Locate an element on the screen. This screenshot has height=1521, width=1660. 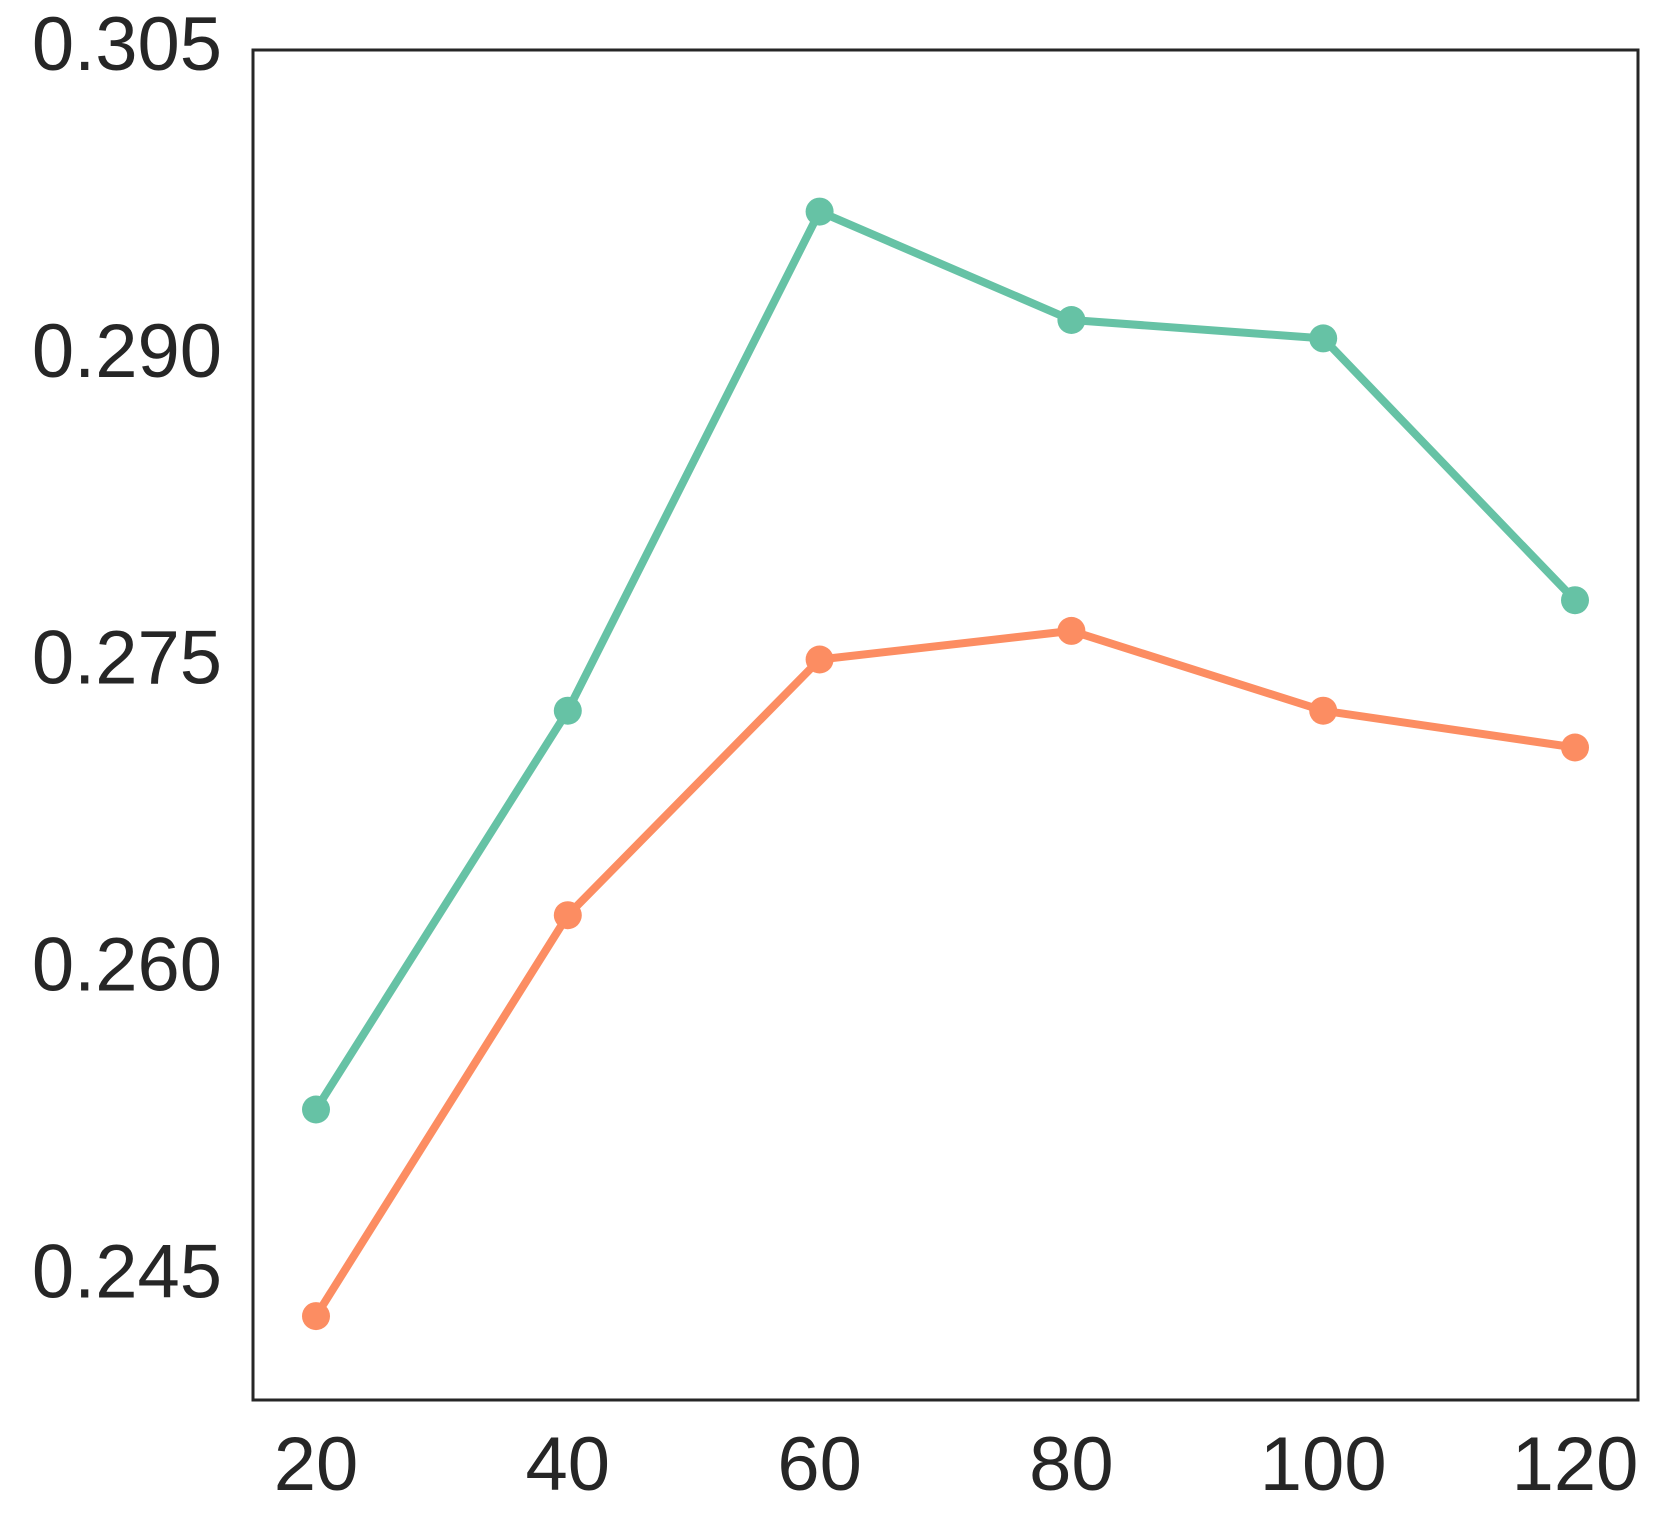
x-axis-ticks: 20 40 60 80 100 120 is located at coordinates (956, 1464).